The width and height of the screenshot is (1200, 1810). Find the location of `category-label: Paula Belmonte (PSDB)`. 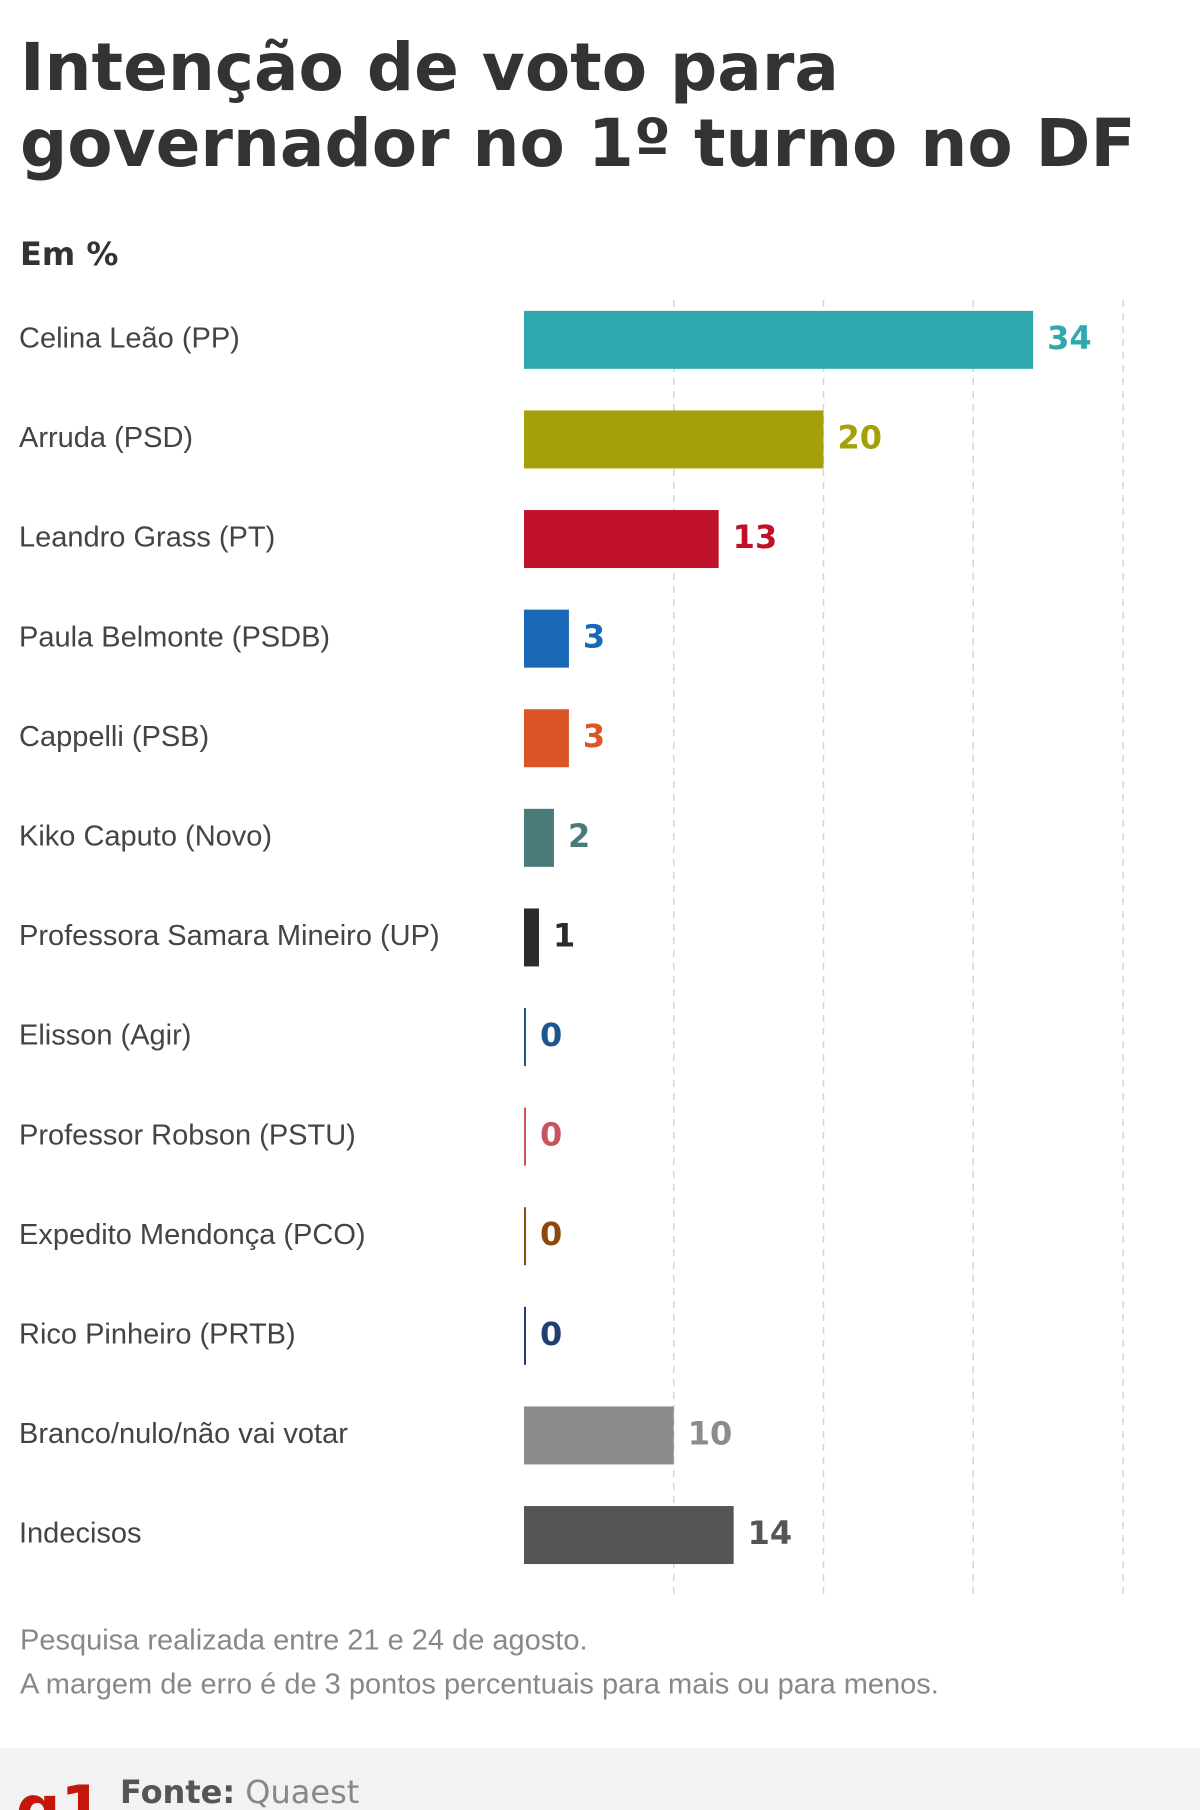

category-label: Paula Belmonte (PSDB) is located at coordinates (174, 637).